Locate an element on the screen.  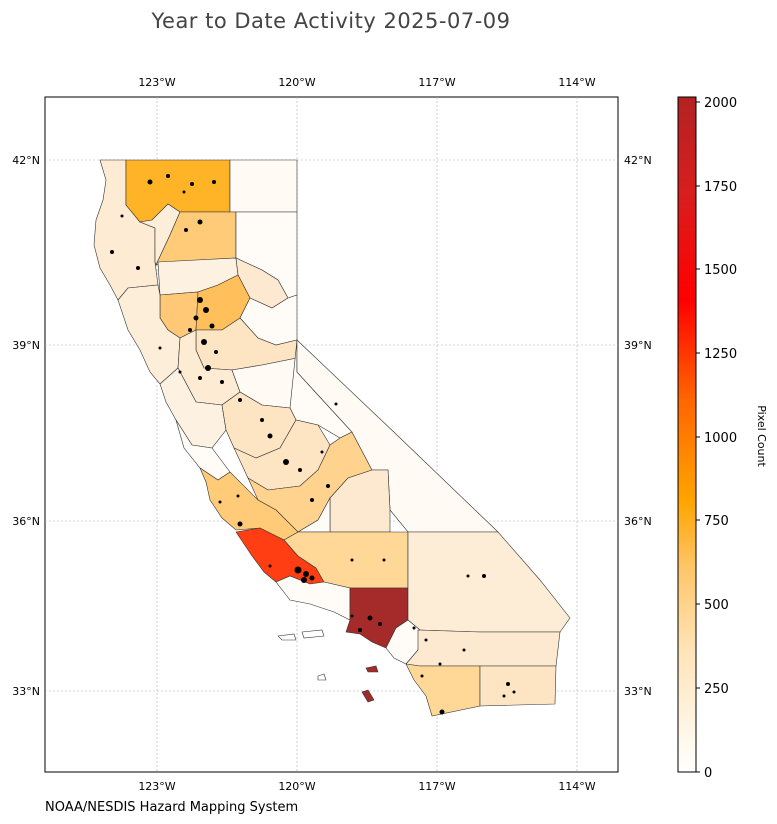
lat-label-right: 36°N is located at coordinates (638, 521).